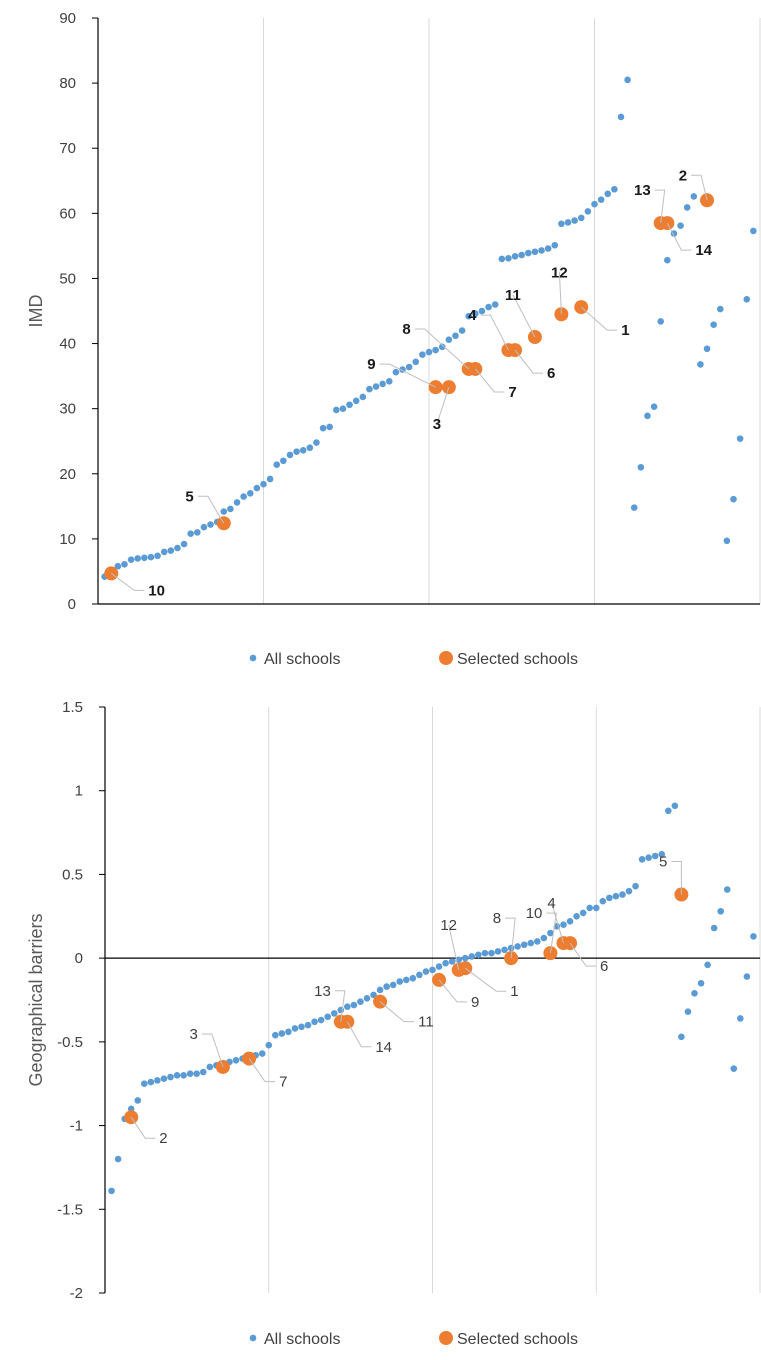 This screenshot has height=1360, width=761. What do you see at coordinates (551, 903) in the screenshot?
I see `selected-school-label: 4` at bounding box center [551, 903].